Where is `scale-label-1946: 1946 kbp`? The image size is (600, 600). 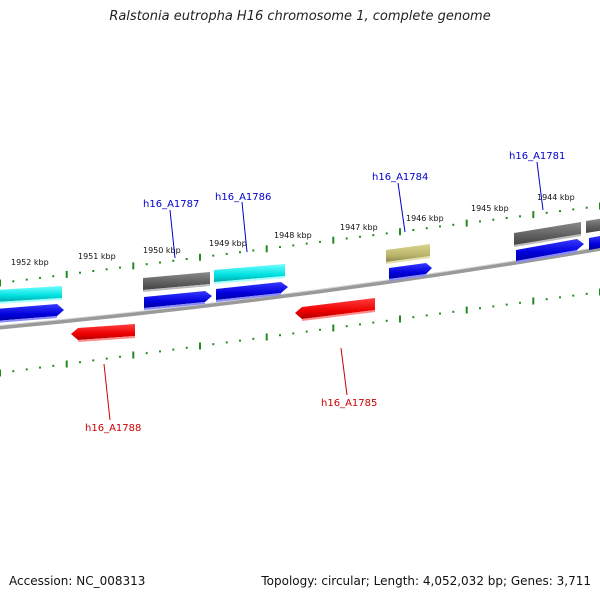 scale-label-1946: 1946 kbp is located at coordinates (425, 218).